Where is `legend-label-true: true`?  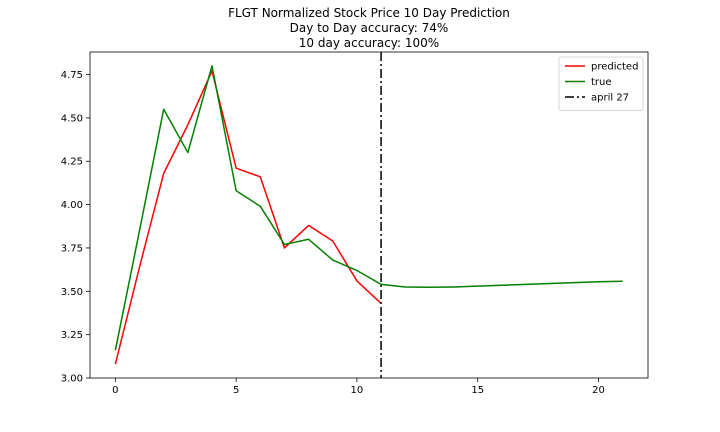 legend-label-true: true is located at coordinates (601, 82).